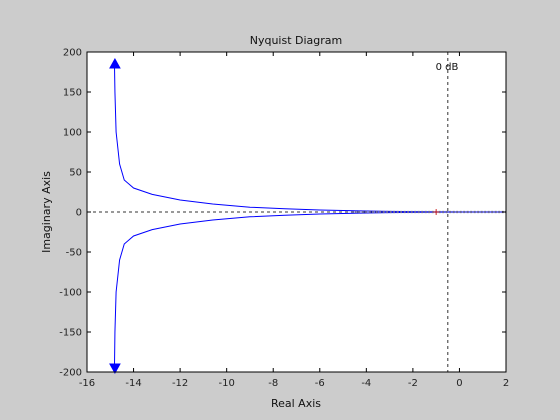 The image size is (560, 420). What do you see at coordinates (459, 383) in the screenshot?
I see `x-tick-label: 0` at bounding box center [459, 383].